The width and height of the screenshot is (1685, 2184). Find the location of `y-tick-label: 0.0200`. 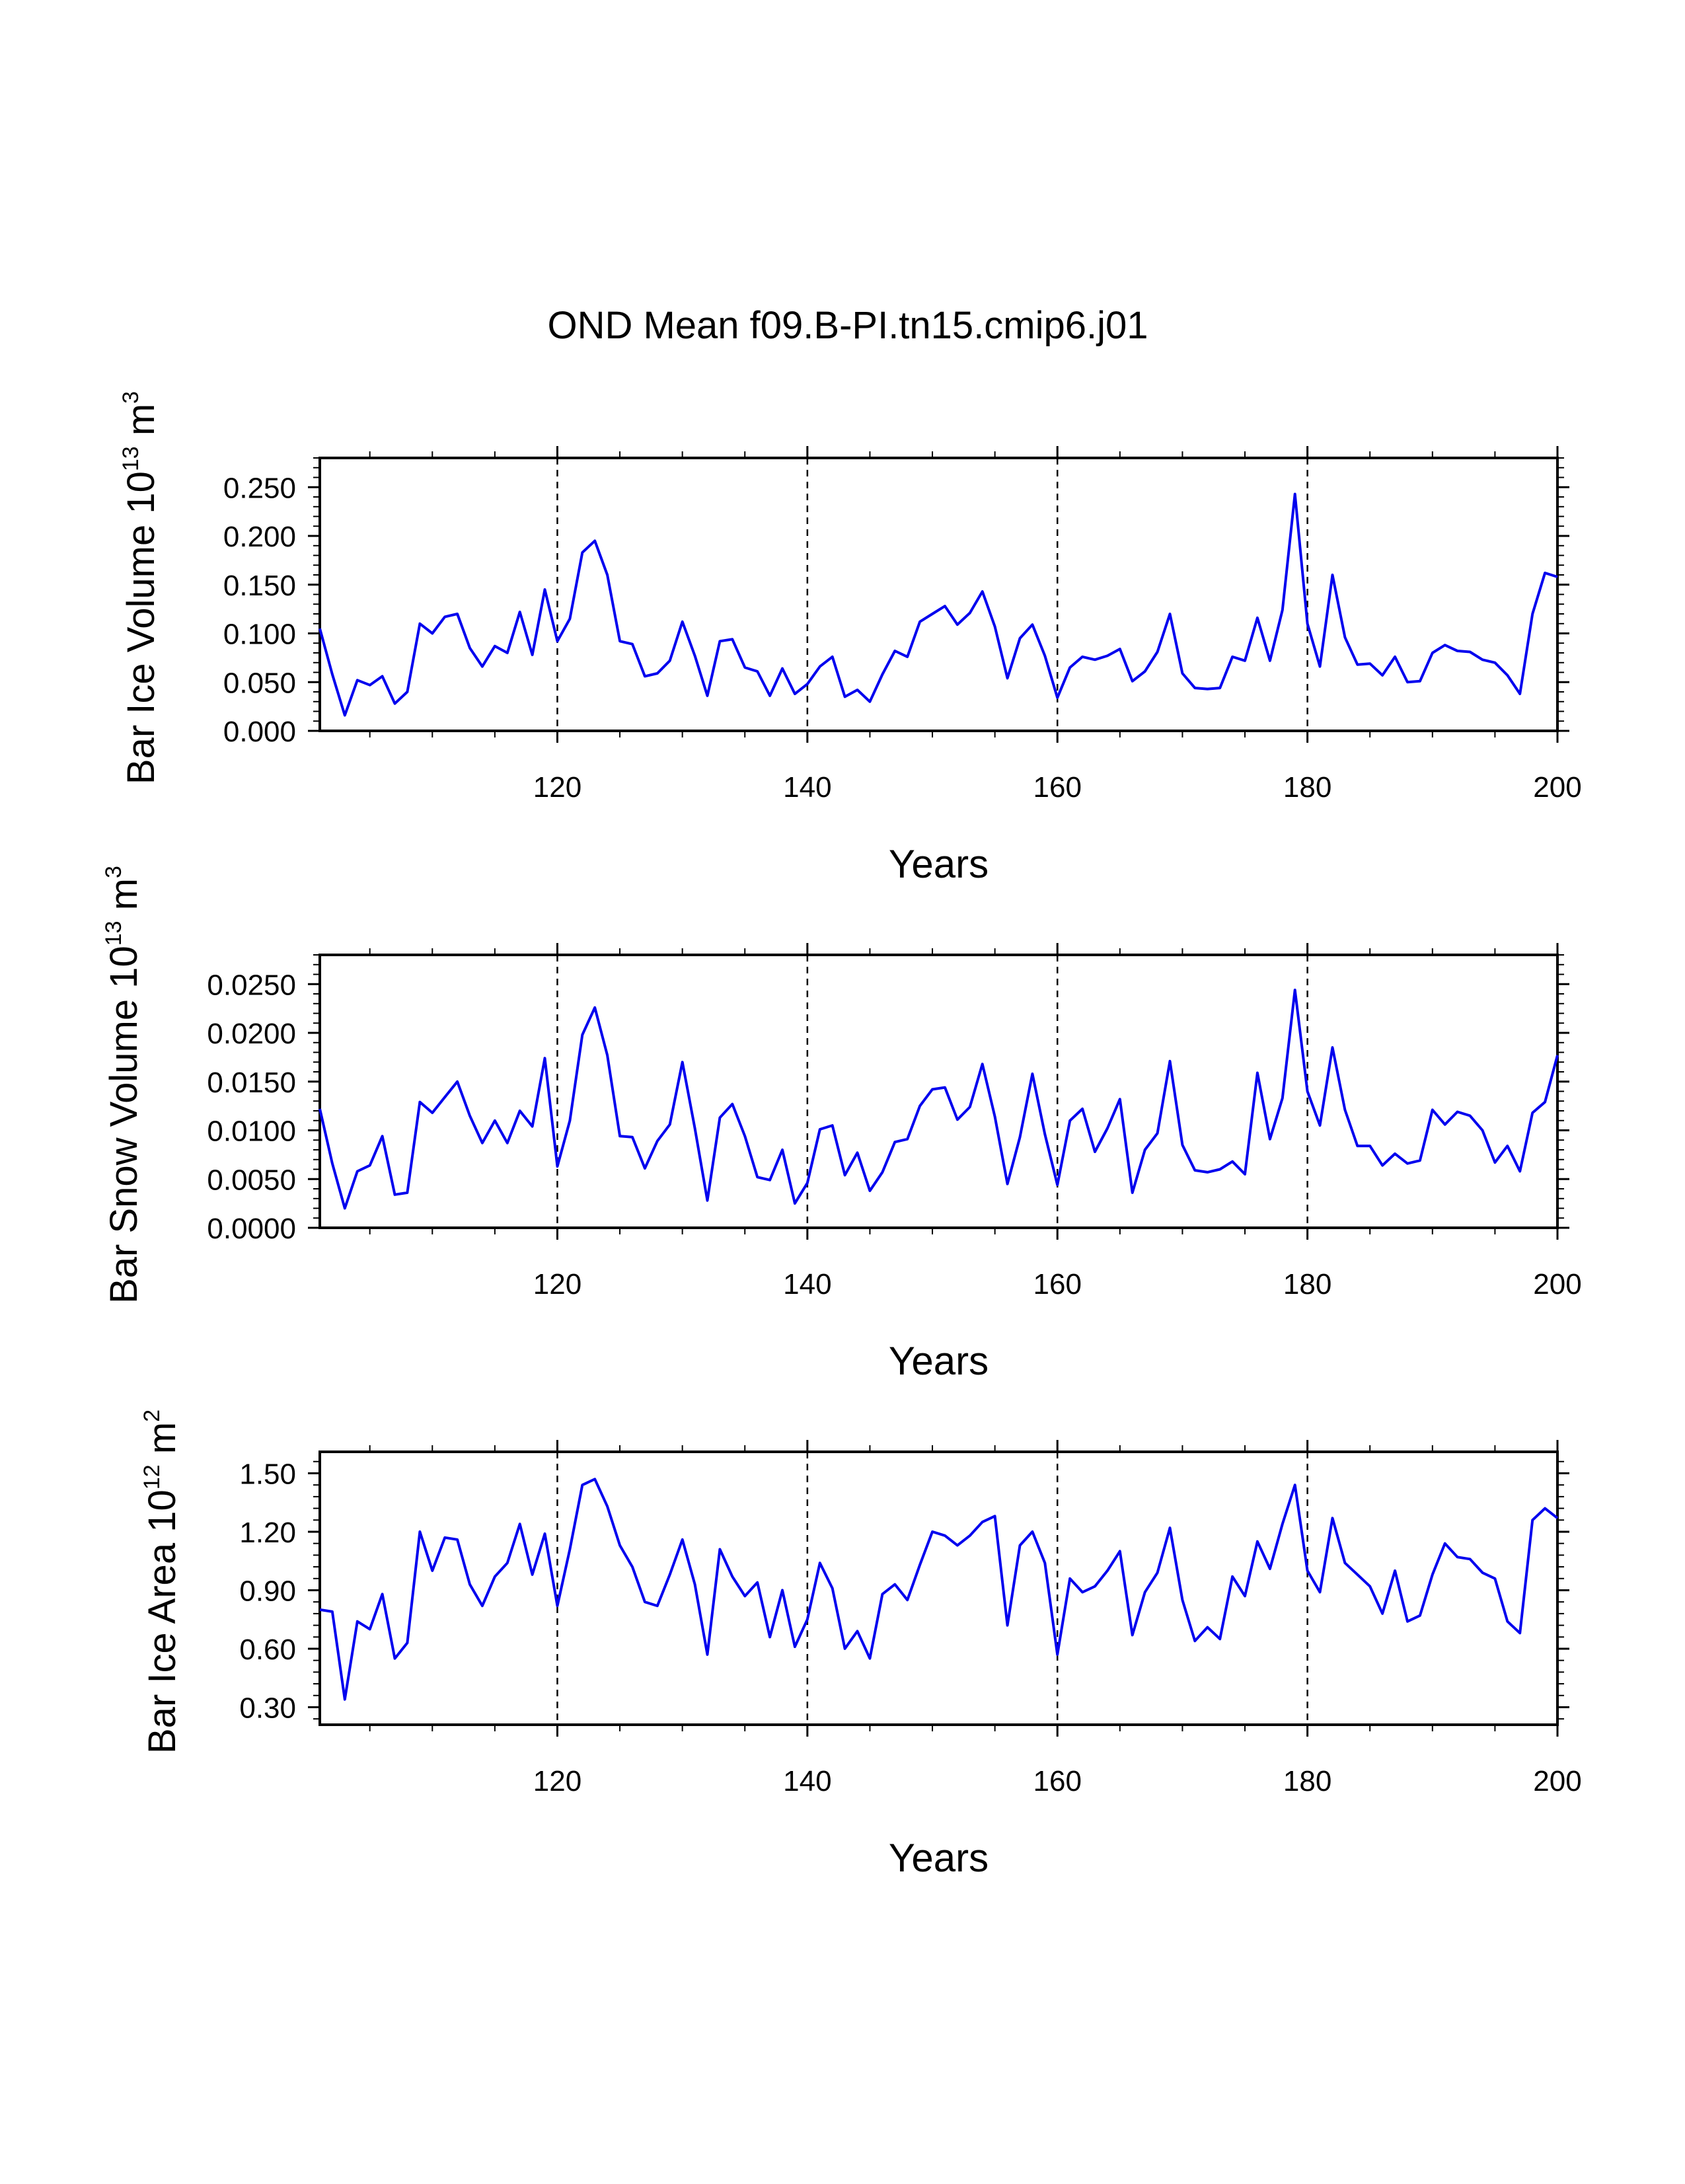

y-tick-label: 0.0200 is located at coordinates (252, 1034).